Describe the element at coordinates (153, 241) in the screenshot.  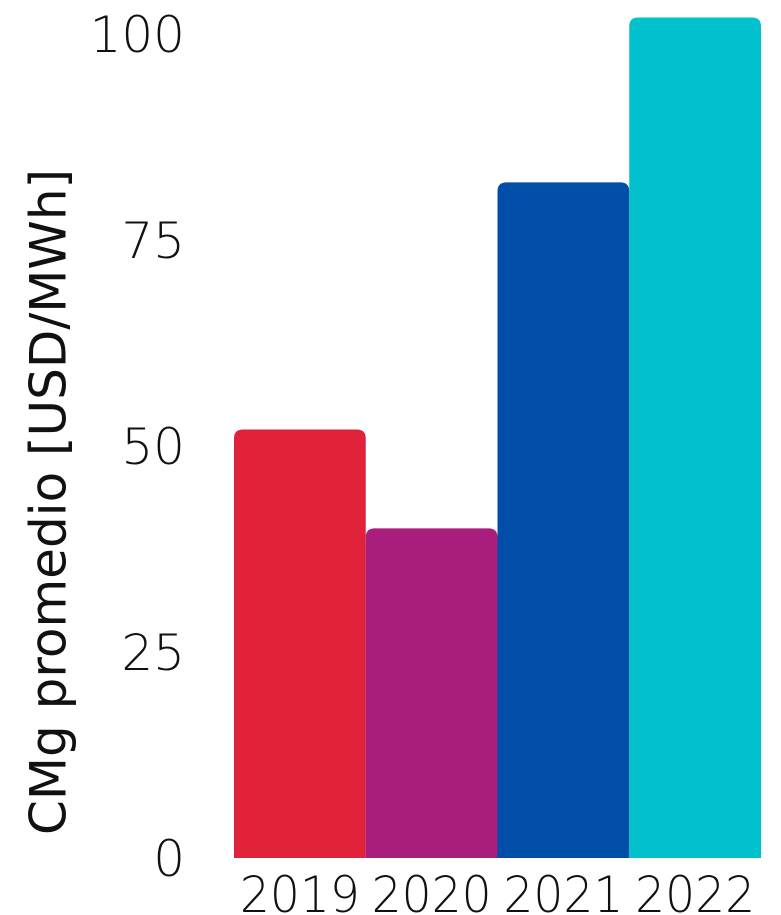
I see `y-tick-label: 75` at that location.